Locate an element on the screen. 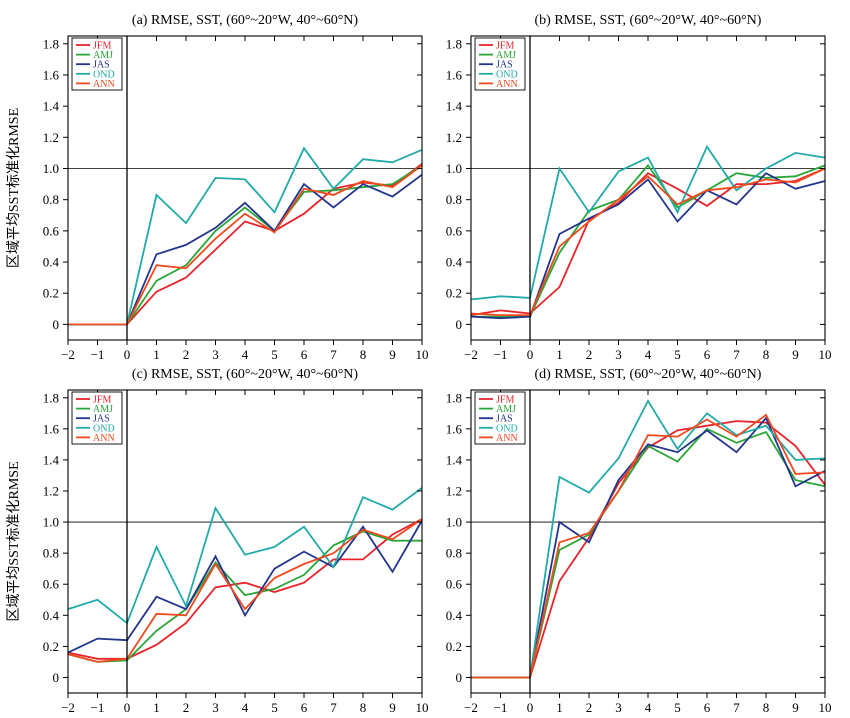 This screenshot has width=850, height=718. legend-label-AMJ: AMJ is located at coordinates (506, 55).